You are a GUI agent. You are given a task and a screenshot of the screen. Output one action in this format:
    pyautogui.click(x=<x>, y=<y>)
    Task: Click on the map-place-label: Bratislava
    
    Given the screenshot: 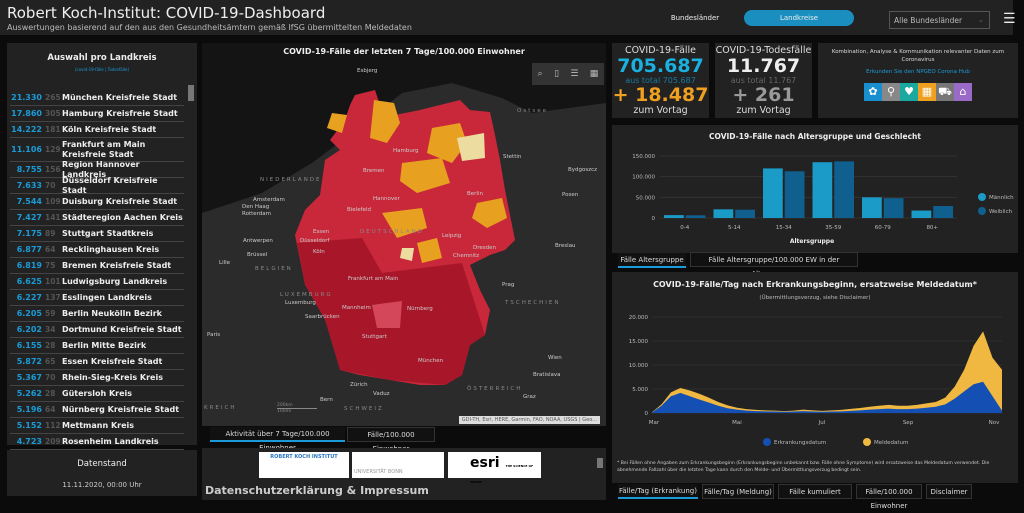 What is the action you would take?
    pyautogui.click(x=547, y=375)
    